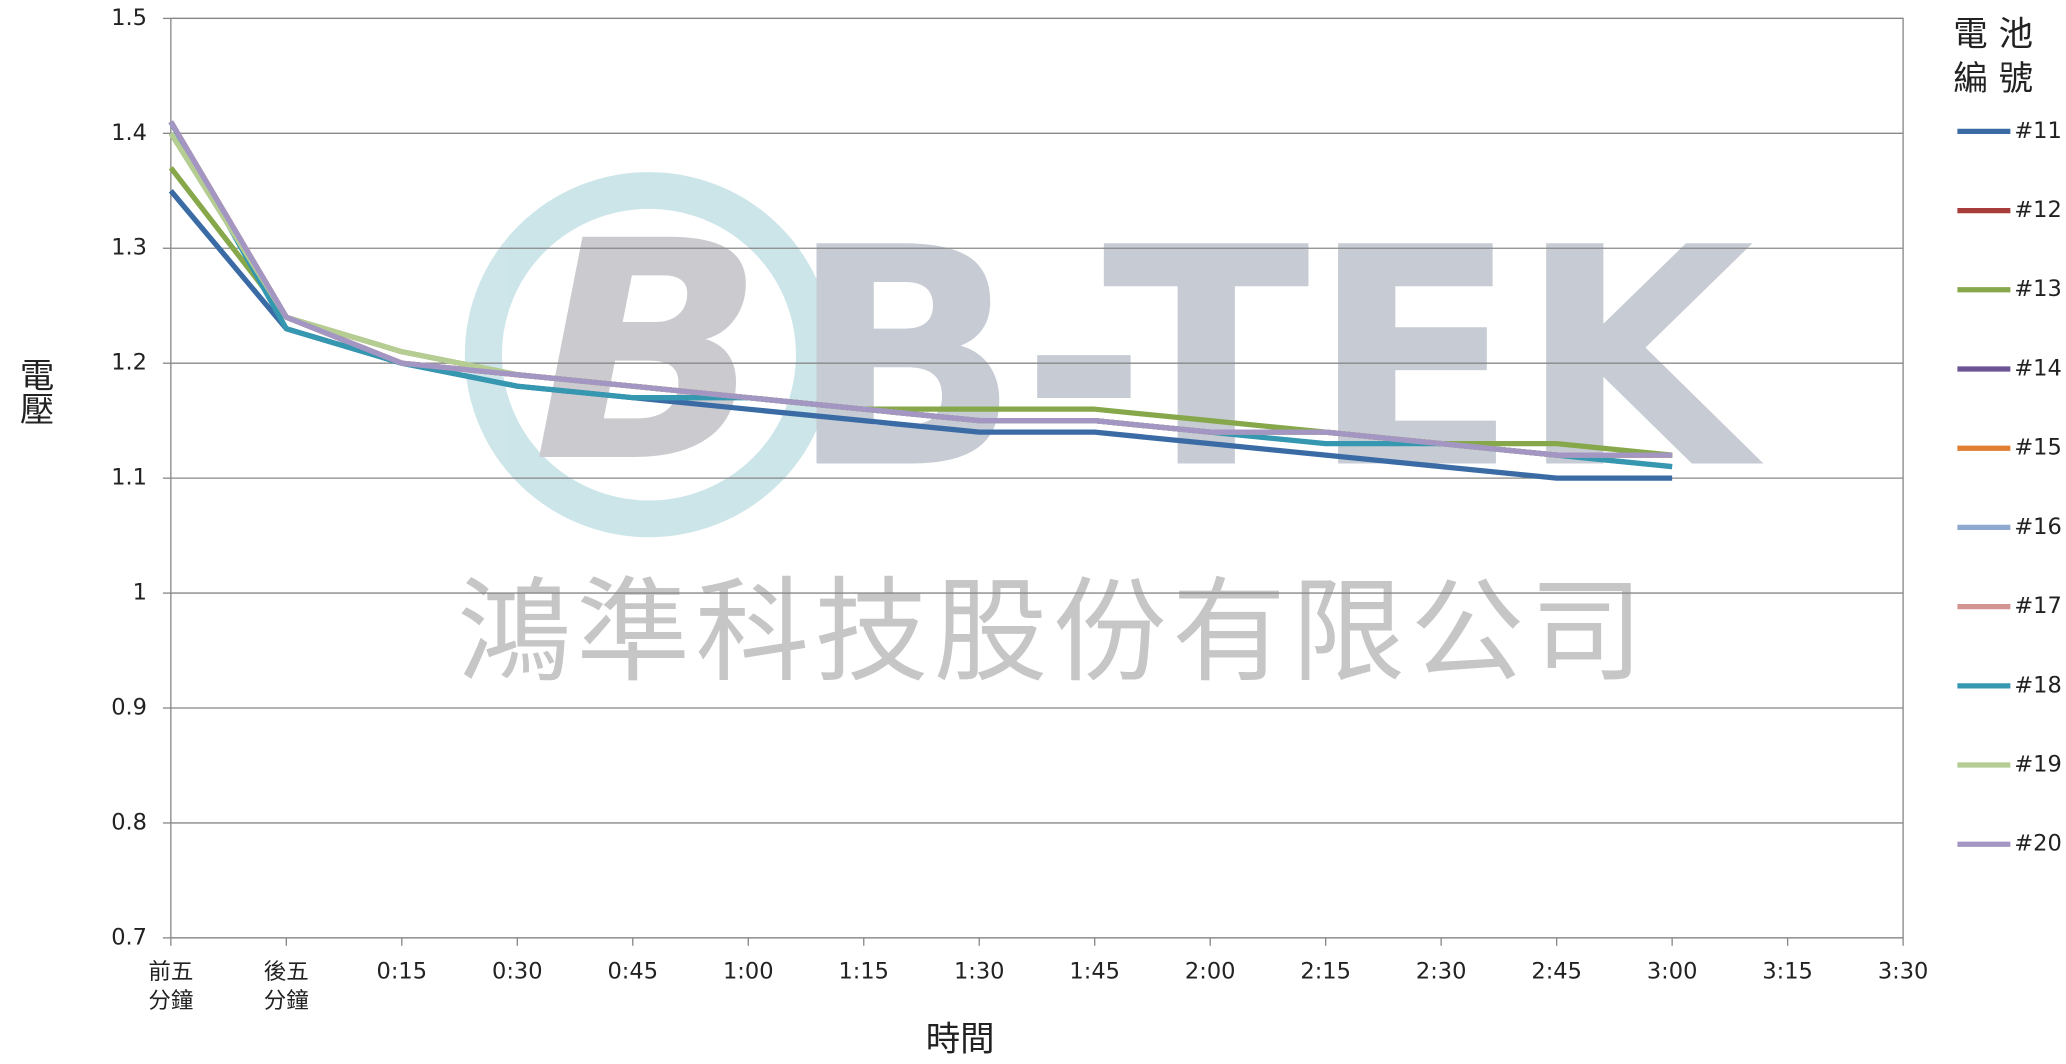 This screenshot has height=1064, width=2066. I want to click on x-tick-label: 0:45, so click(633, 972).